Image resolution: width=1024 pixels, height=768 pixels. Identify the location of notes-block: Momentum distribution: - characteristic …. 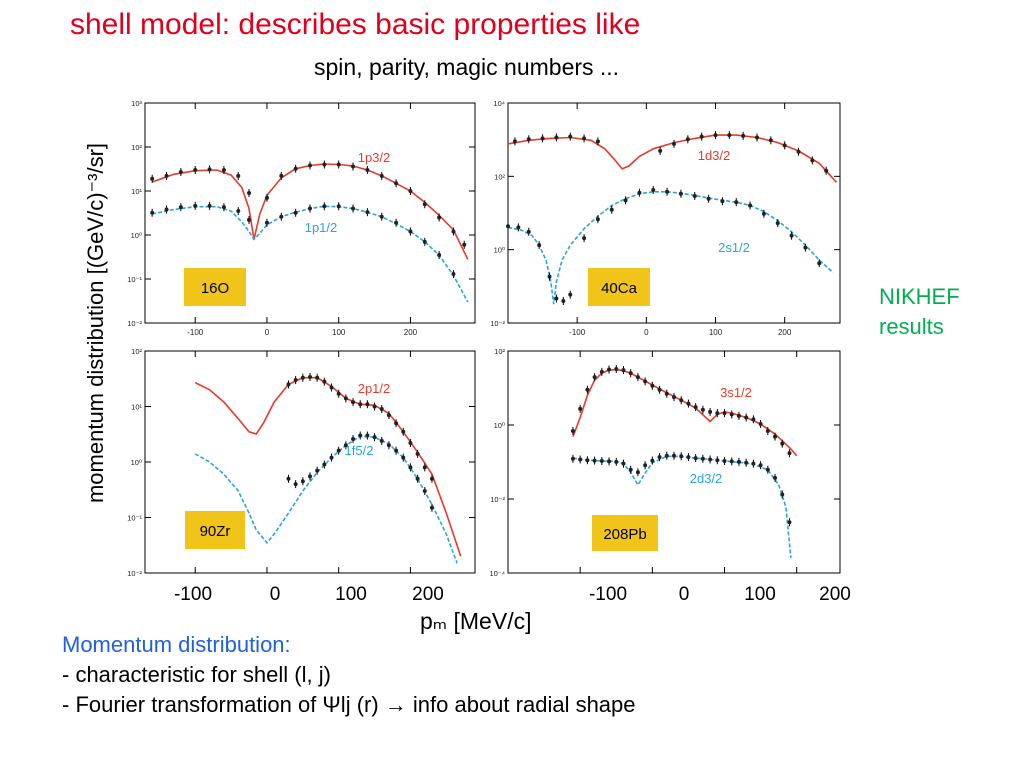
(349, 675).